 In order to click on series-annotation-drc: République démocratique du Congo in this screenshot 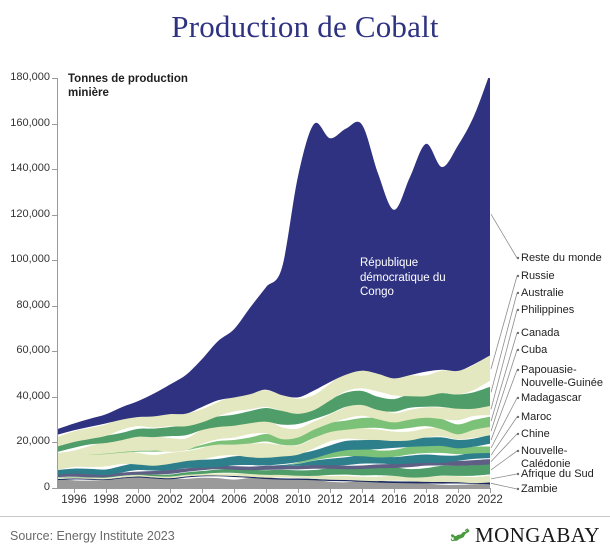, I will do `click(403, 277)`.